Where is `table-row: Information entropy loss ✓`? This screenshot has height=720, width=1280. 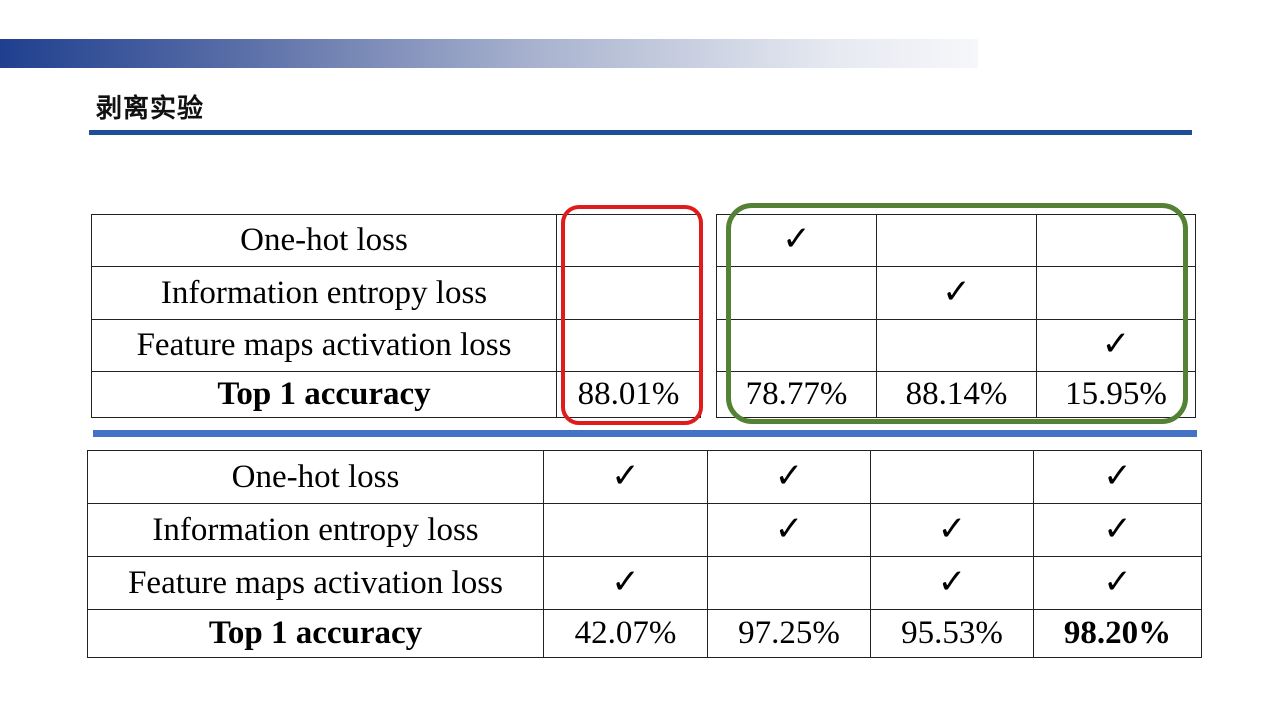 table-row: Information entropy loss ✓ is located at coordinates (643, 293).